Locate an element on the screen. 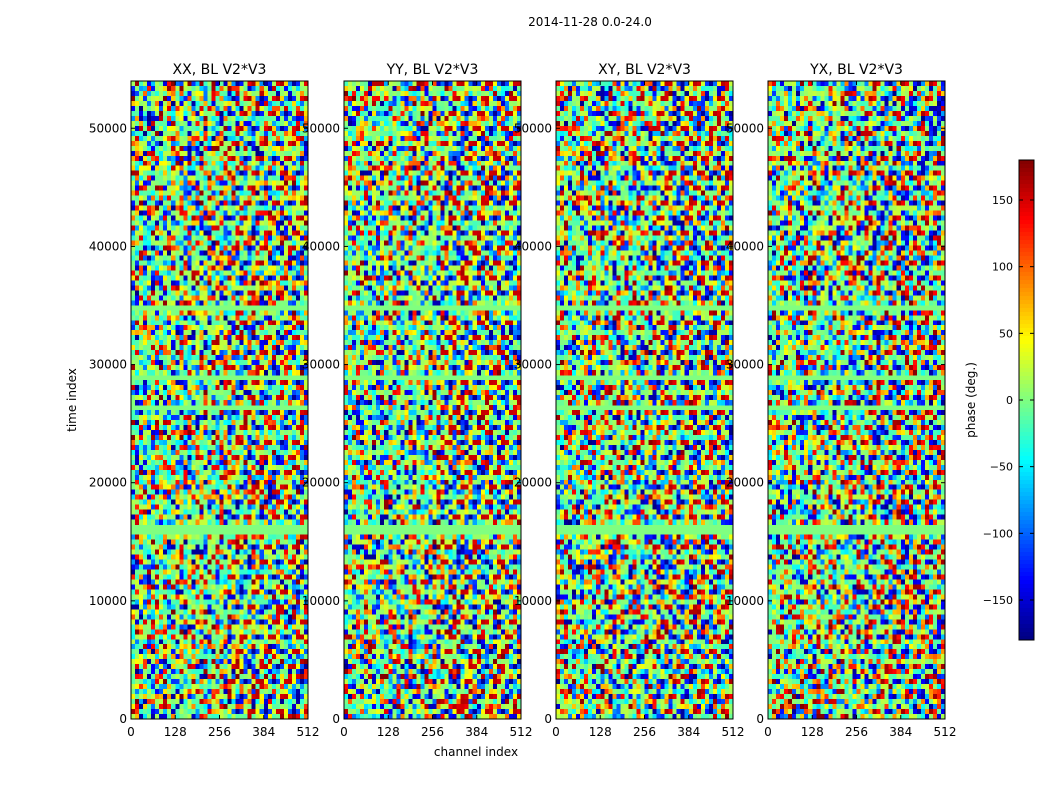 The image size is (1050, 800). colorbar-tick-label: 0 is located at coordinates (1009, 400).